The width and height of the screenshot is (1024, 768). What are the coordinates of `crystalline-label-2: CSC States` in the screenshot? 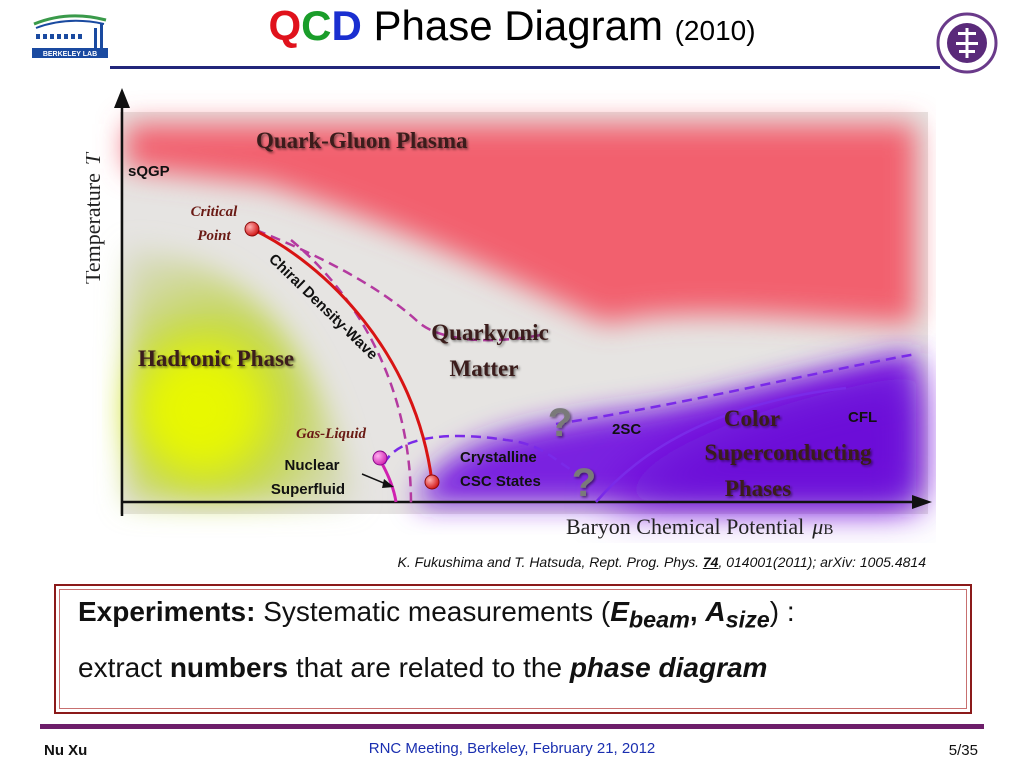 It's located at (500, 481).